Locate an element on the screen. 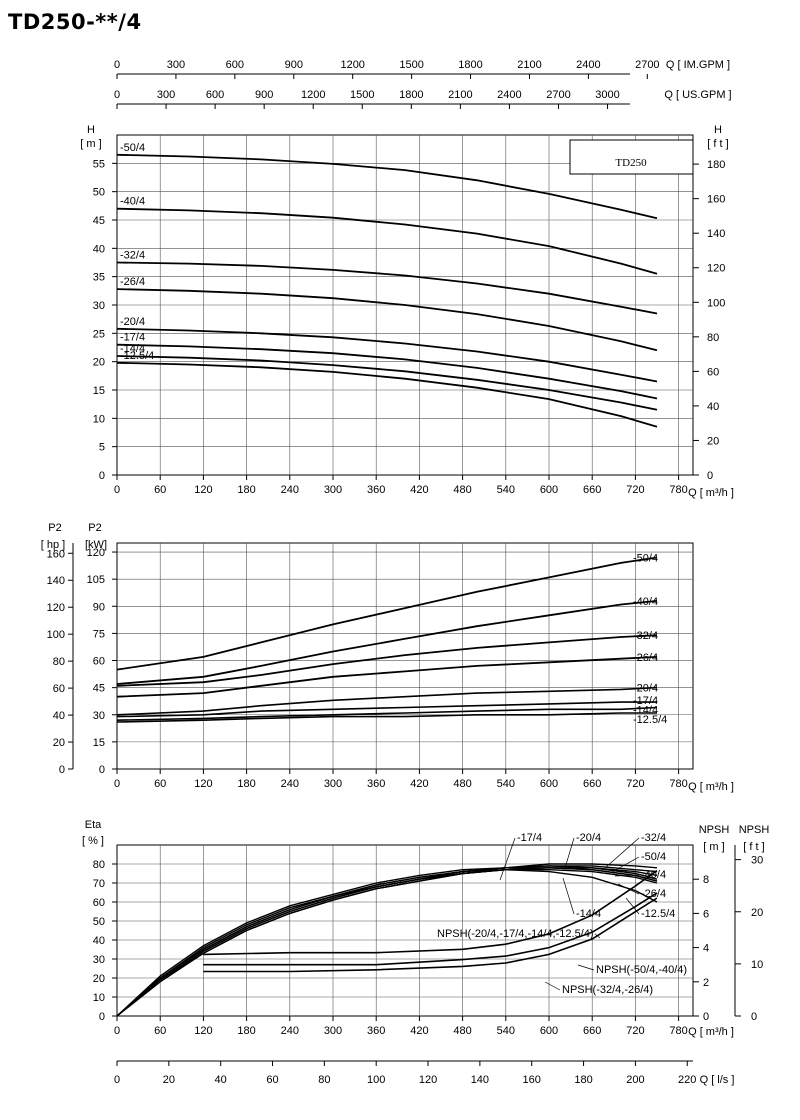  eff-plot-frame is located at coordinates (405, 930).